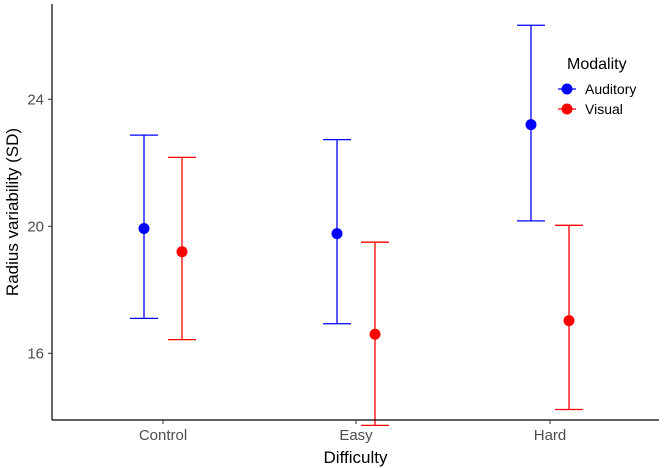 The height and width of the screenshot is (468, 665). I want to click on x-tick-label: Control, so click(163, 435).